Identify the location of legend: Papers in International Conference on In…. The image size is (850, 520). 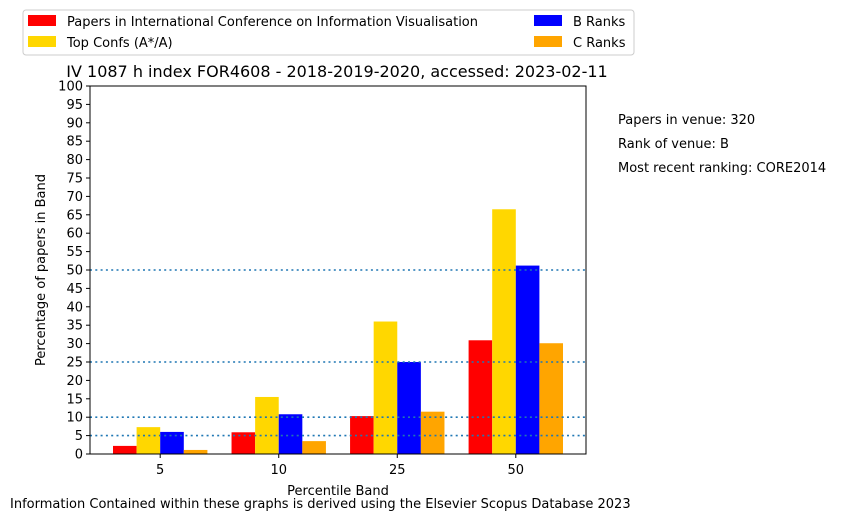
(328, 32).